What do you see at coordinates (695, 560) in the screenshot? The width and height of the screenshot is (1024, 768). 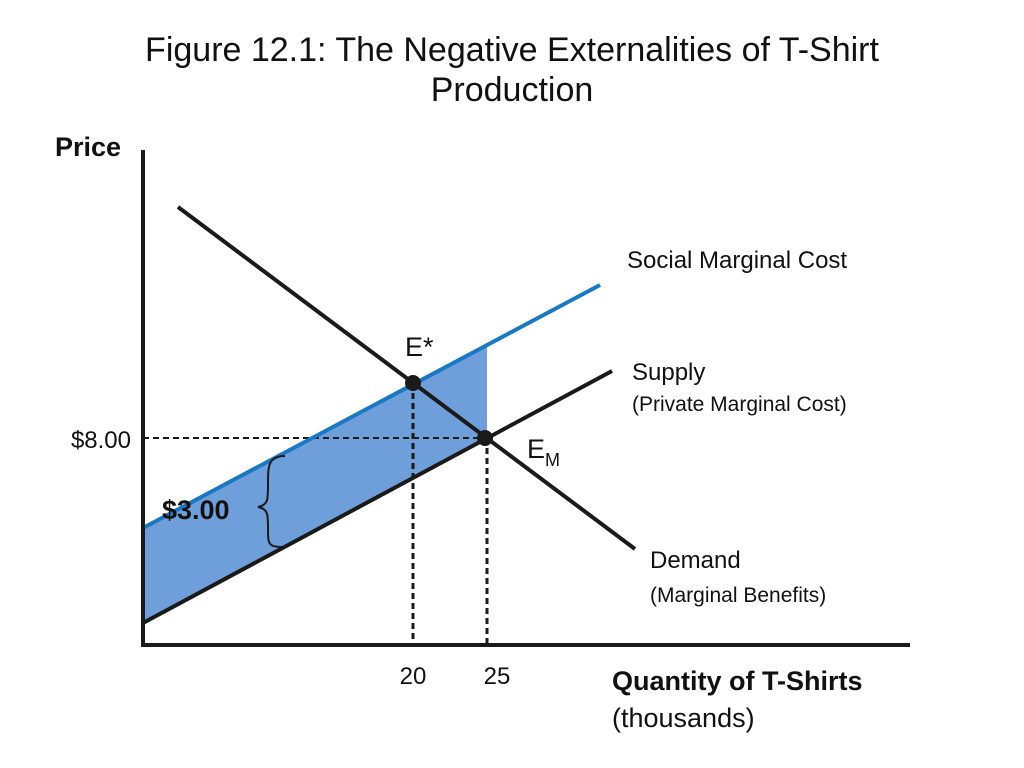 I see `demand-curve-label: Demand` at bounding box center [695, 560].